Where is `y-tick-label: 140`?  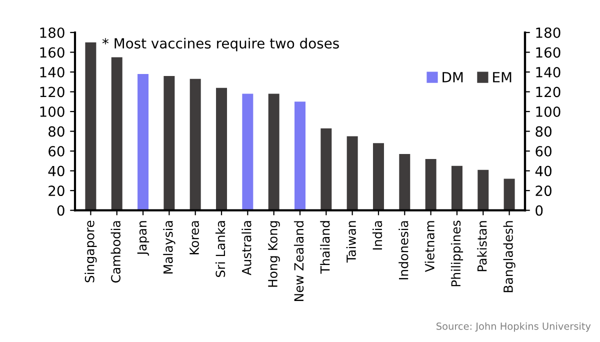
y-tick-label: 140 is located at coordinates (52, 72).